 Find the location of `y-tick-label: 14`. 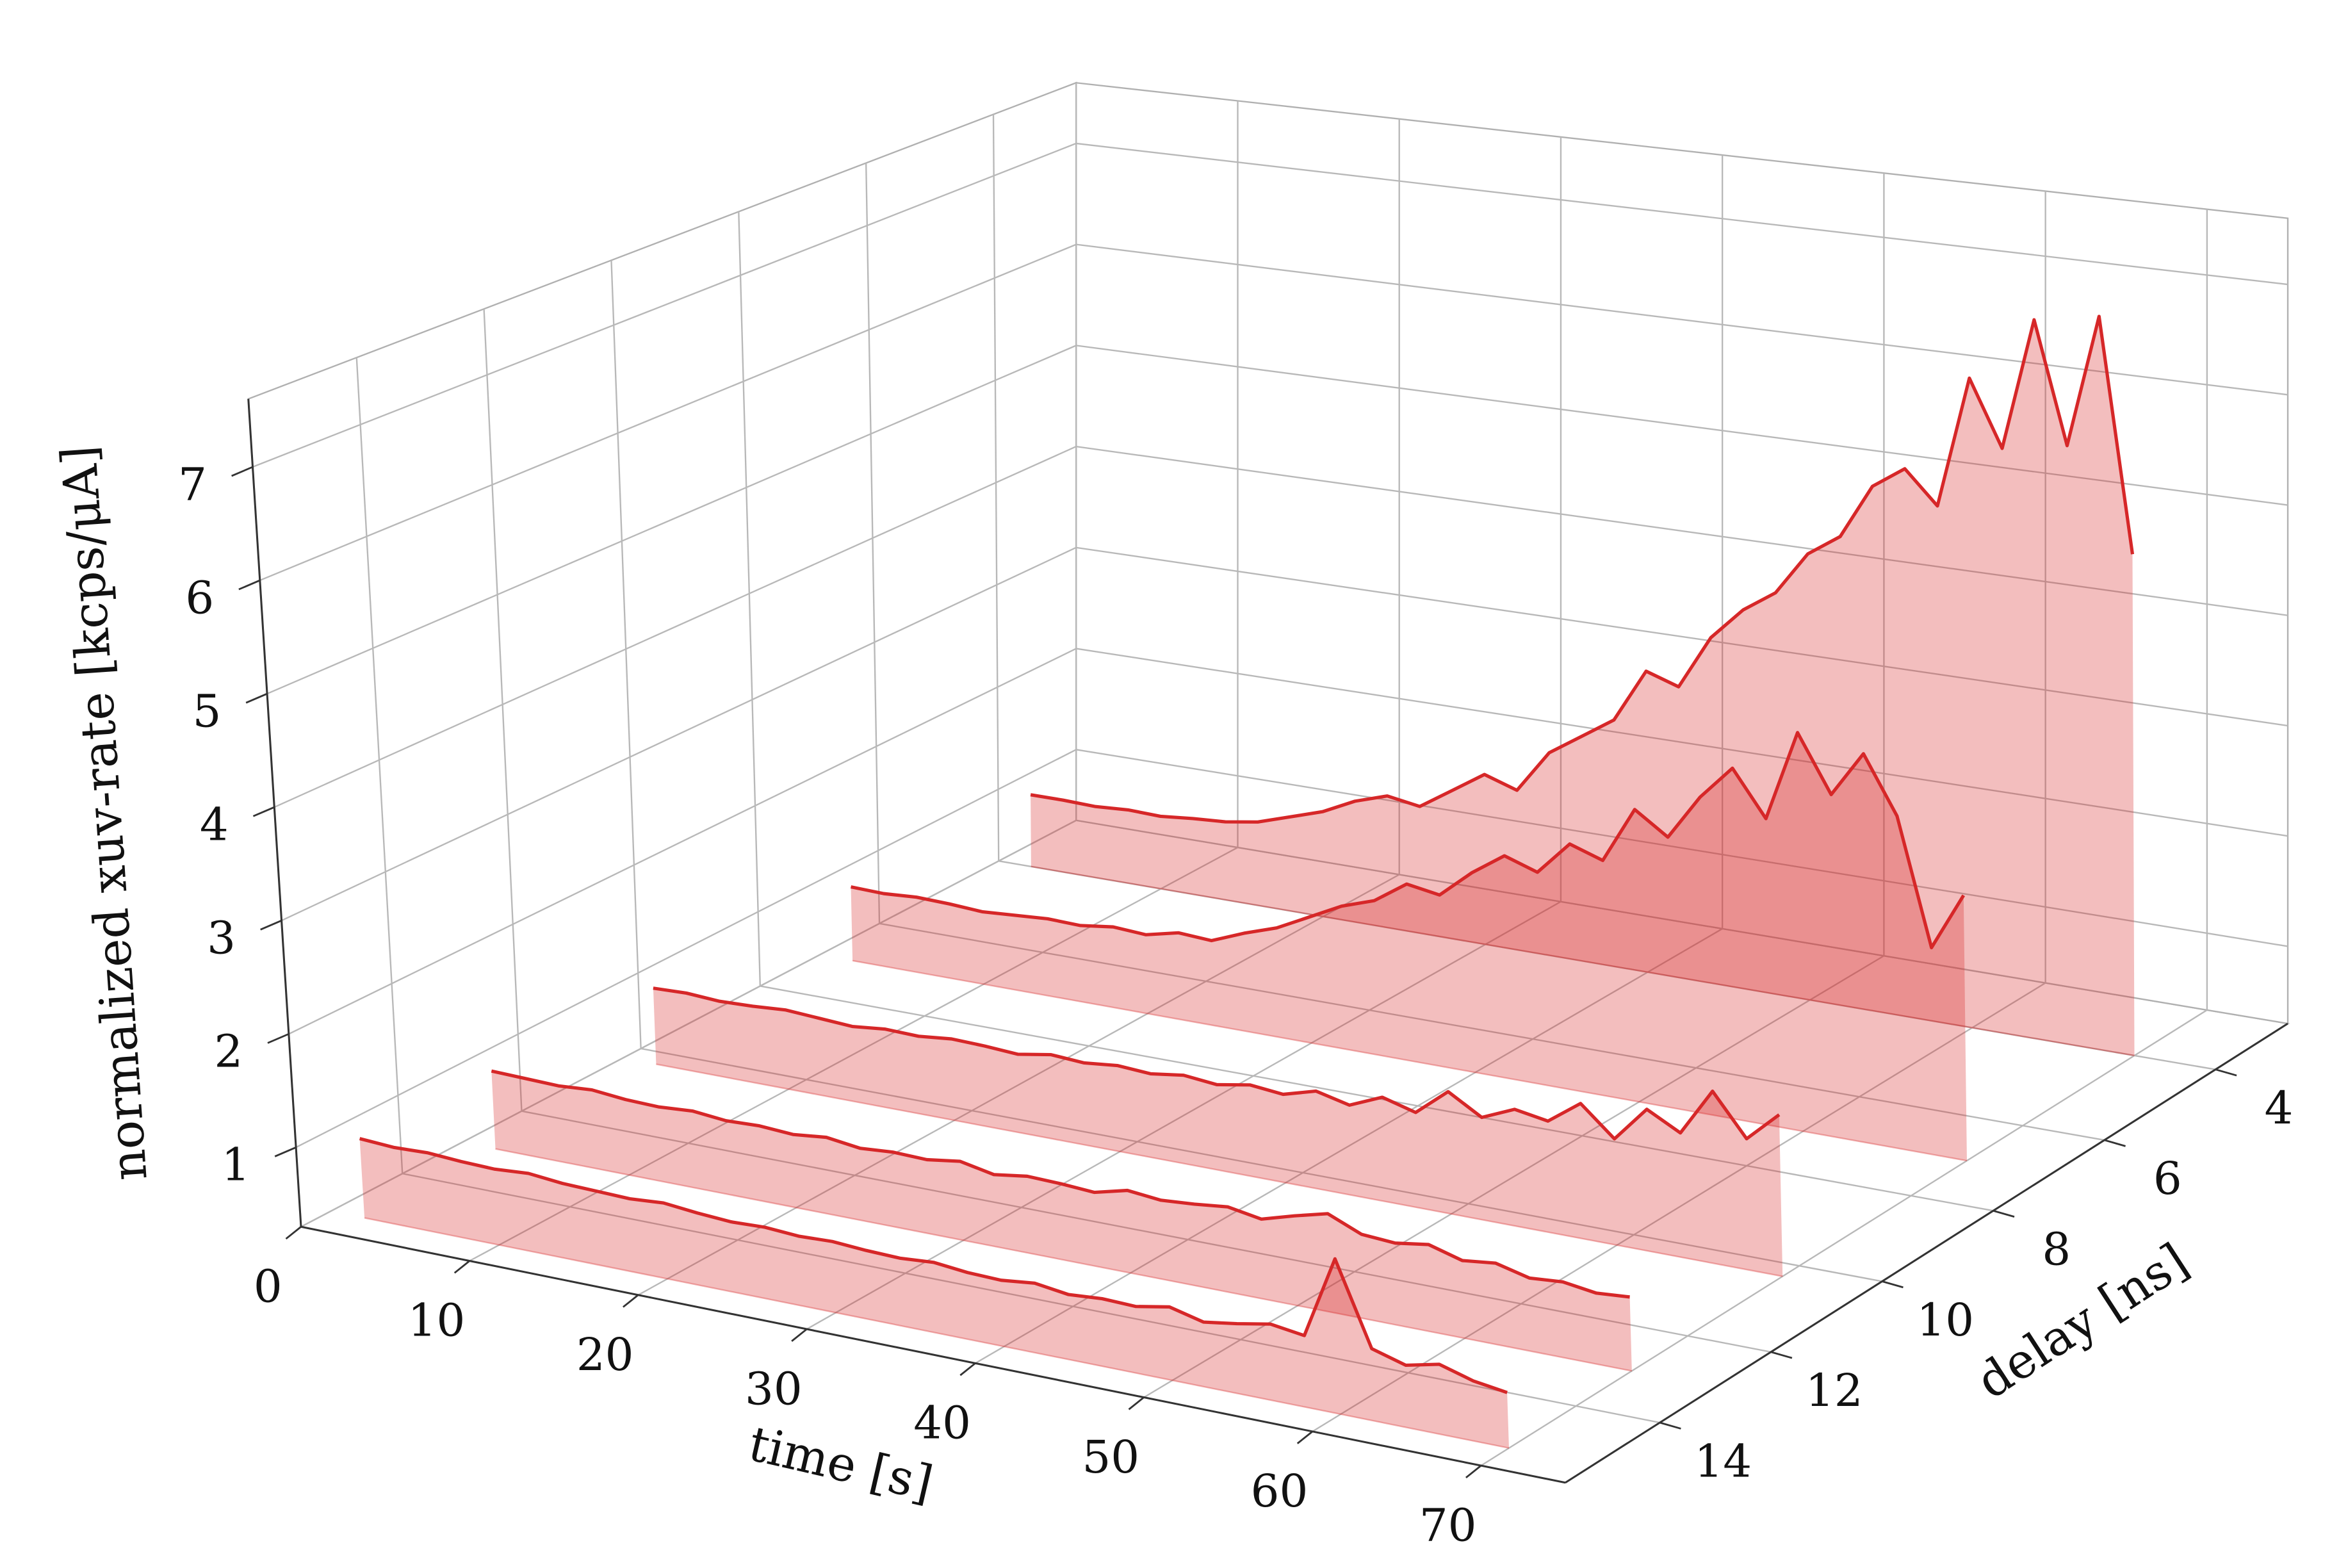

y-tick-label: 14 is located at coordinates (1723, 1461).